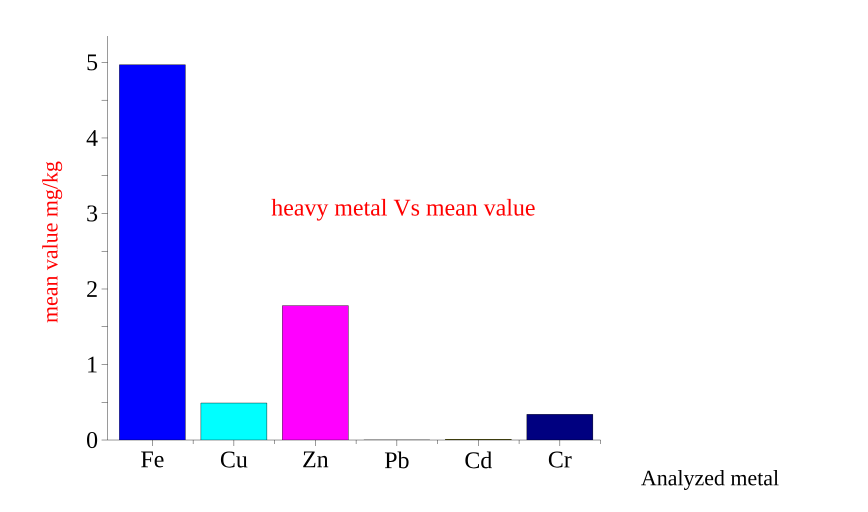  What do you see at coordinates (560, 460) in the screenshot?
I see `x-tick-label: Cr` at bounding box center [560, 460].